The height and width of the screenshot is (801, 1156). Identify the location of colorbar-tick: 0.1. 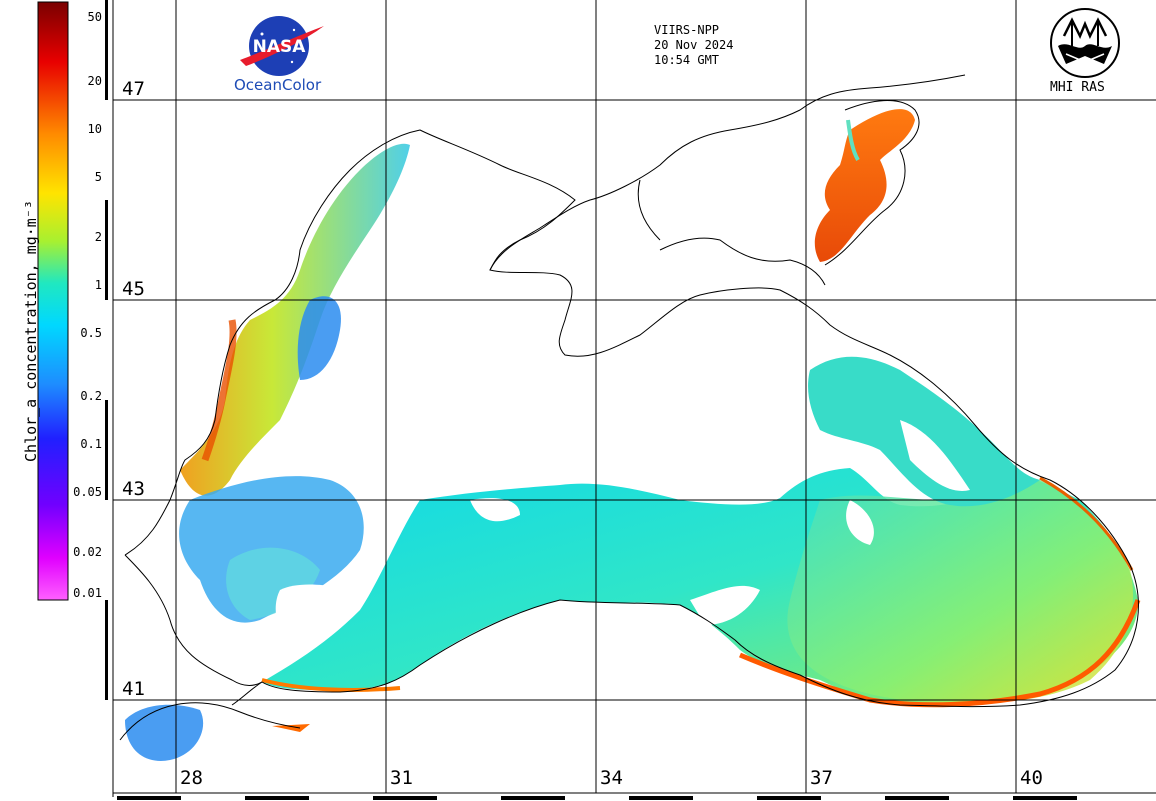
(91, 444).